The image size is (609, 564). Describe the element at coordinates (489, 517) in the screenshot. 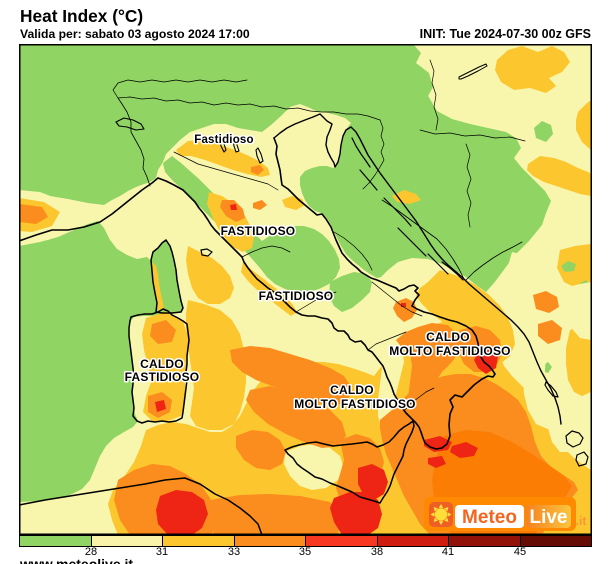

I see `svg-text: Meteo` at that location.